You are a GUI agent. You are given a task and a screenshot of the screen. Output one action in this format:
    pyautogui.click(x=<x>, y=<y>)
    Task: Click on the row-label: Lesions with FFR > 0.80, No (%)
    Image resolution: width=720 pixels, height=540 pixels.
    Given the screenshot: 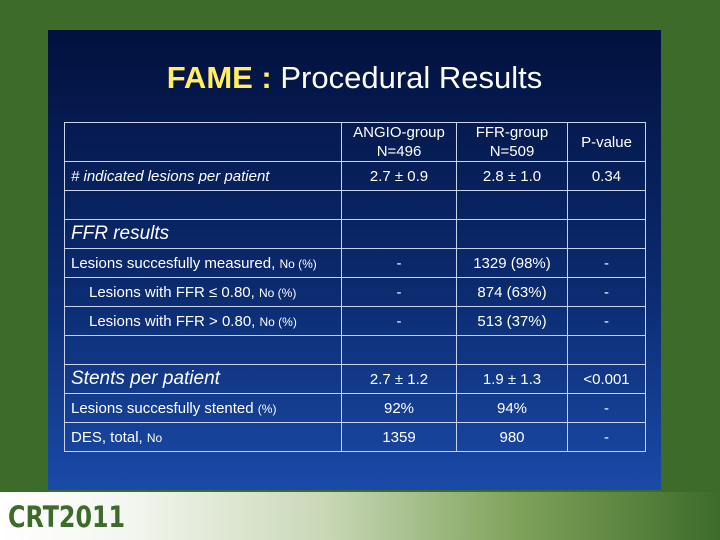 What is the action you would take?
    pyautogui.click(x=203, y=321)
    